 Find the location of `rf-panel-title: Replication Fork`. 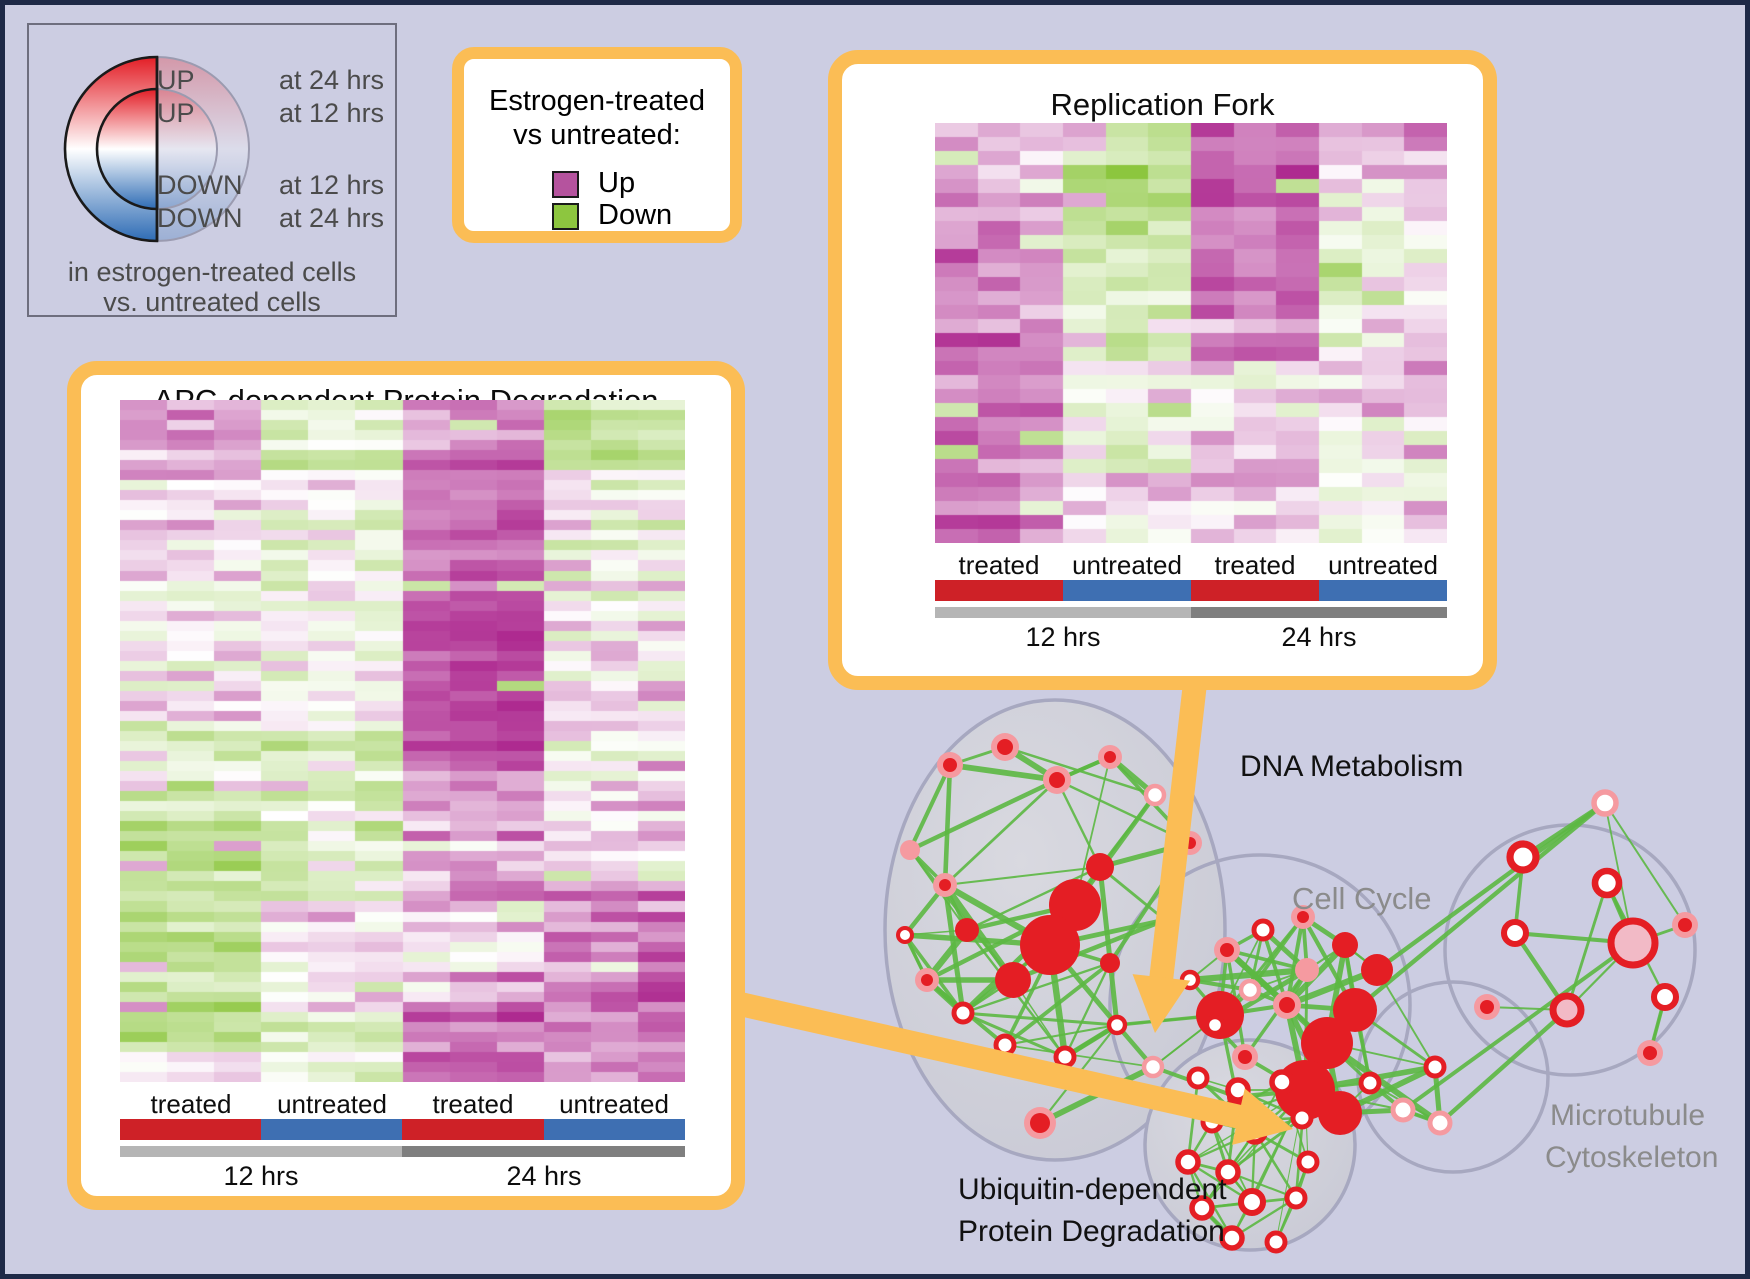

rf-panel-title: Replication Fork is located at coordinates (1162, 104).